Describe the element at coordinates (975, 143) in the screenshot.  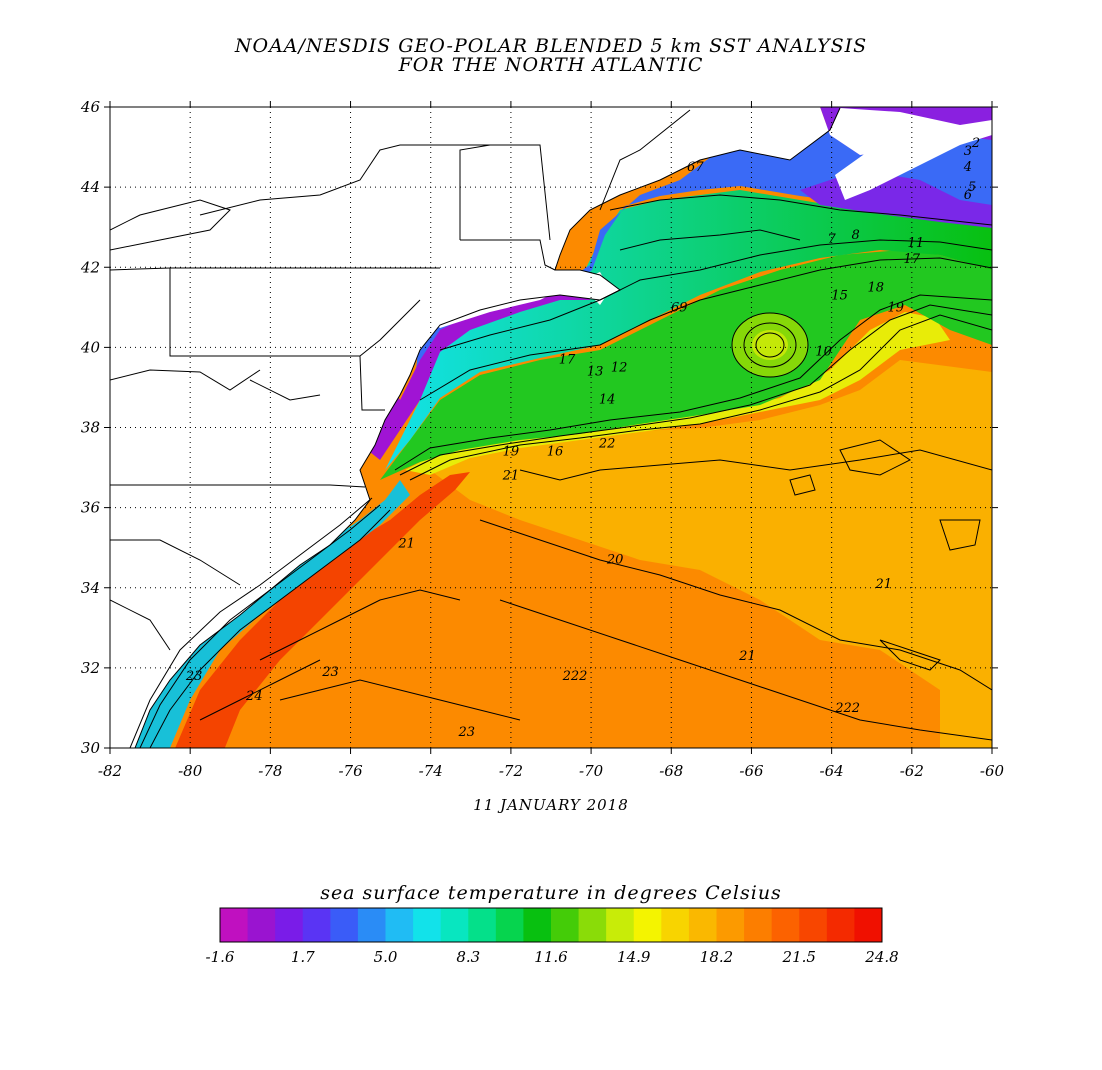
I see `contour-label: 2` at that location.